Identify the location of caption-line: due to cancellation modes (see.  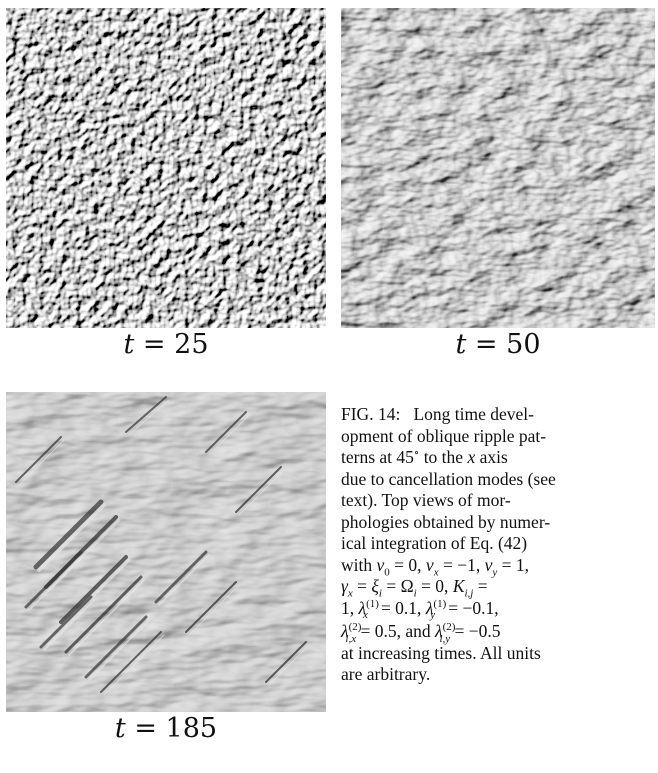
(448, 478).